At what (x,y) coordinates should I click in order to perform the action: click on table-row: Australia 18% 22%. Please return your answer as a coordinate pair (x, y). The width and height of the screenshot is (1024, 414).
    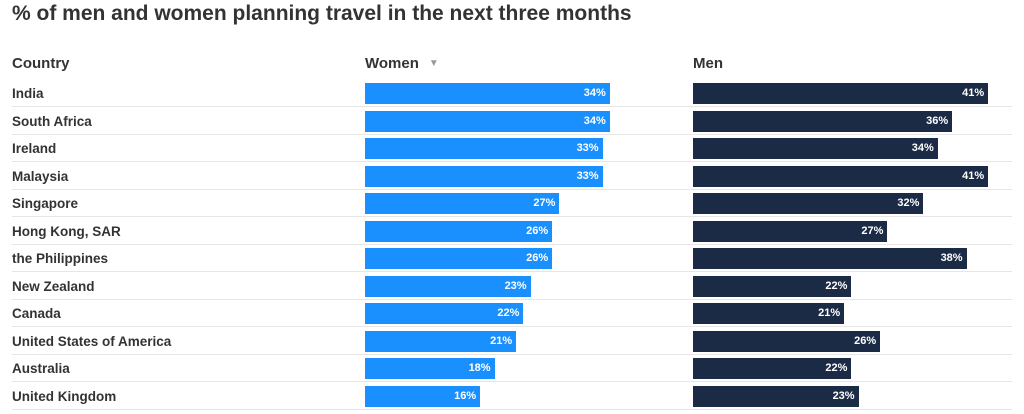
    Looking at the image, I should click on (512, 368).